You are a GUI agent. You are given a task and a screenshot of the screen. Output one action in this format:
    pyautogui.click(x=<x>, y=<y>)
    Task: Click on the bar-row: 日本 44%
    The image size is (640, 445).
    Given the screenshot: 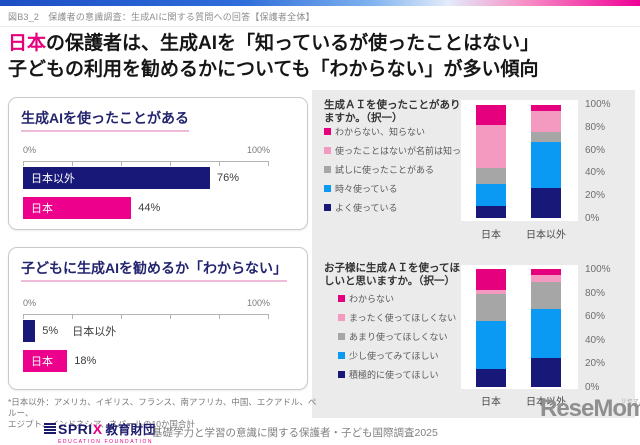 What is the action you would take?
    pyautogui.click(x=146, y=208)
    